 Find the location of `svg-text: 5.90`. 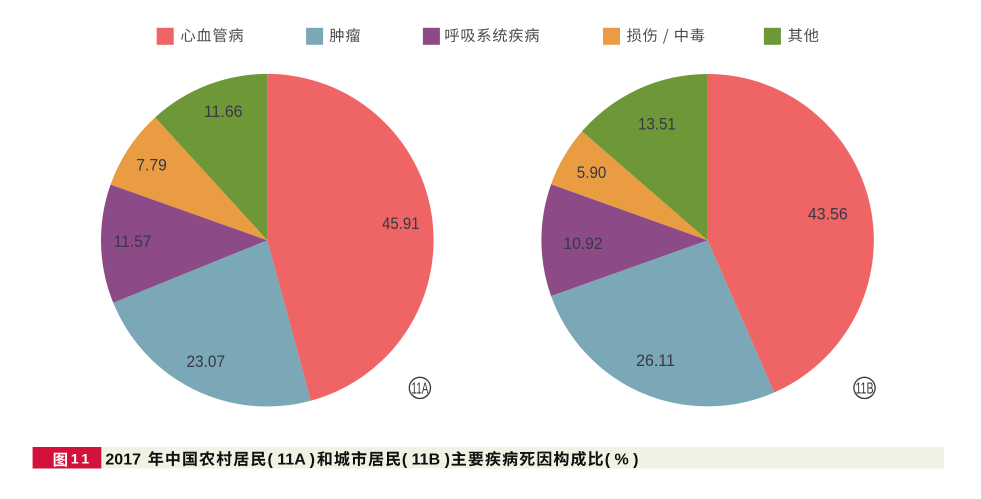

svg-text: 5.90 is located at coordinates (592, 172).